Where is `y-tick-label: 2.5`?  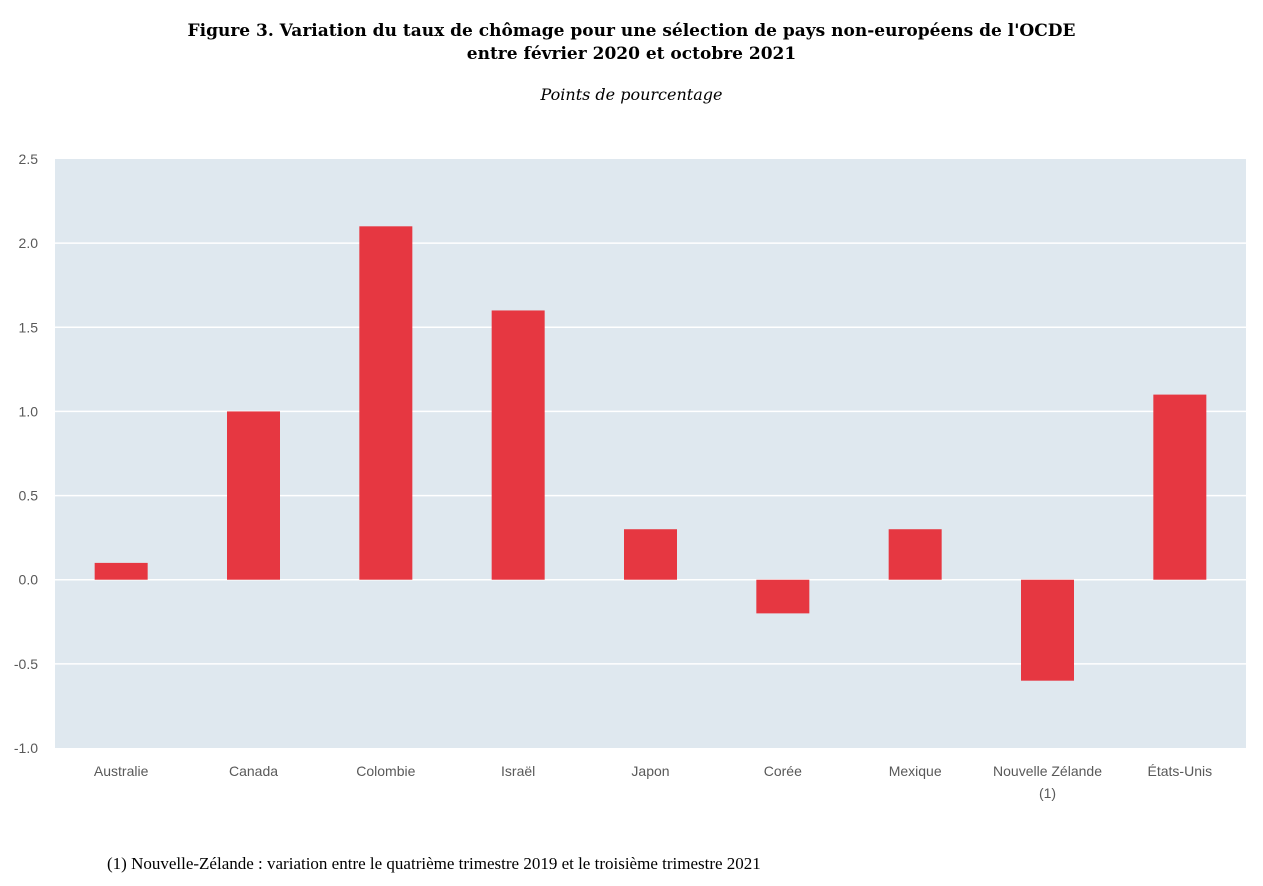 y-tick-label: 2.5 is located at coordinates (29, 159).